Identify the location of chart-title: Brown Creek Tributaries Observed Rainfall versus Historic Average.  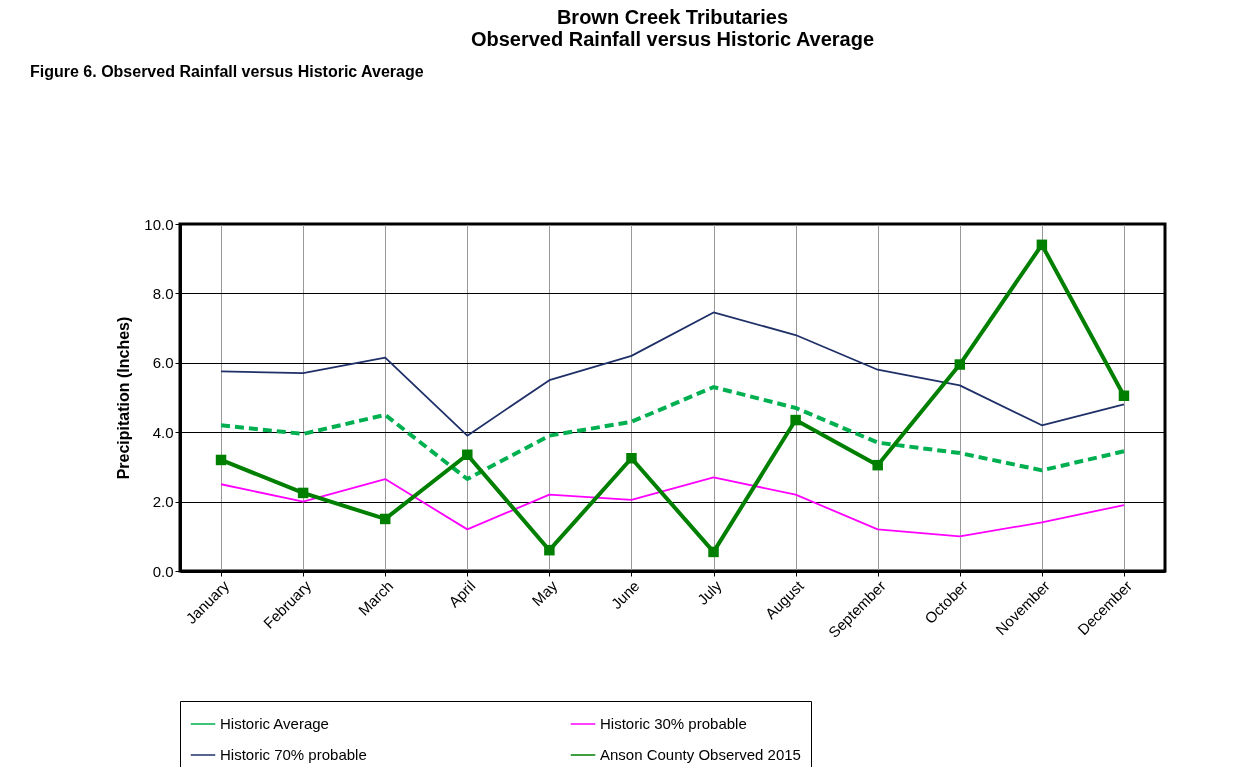
(672, 28).